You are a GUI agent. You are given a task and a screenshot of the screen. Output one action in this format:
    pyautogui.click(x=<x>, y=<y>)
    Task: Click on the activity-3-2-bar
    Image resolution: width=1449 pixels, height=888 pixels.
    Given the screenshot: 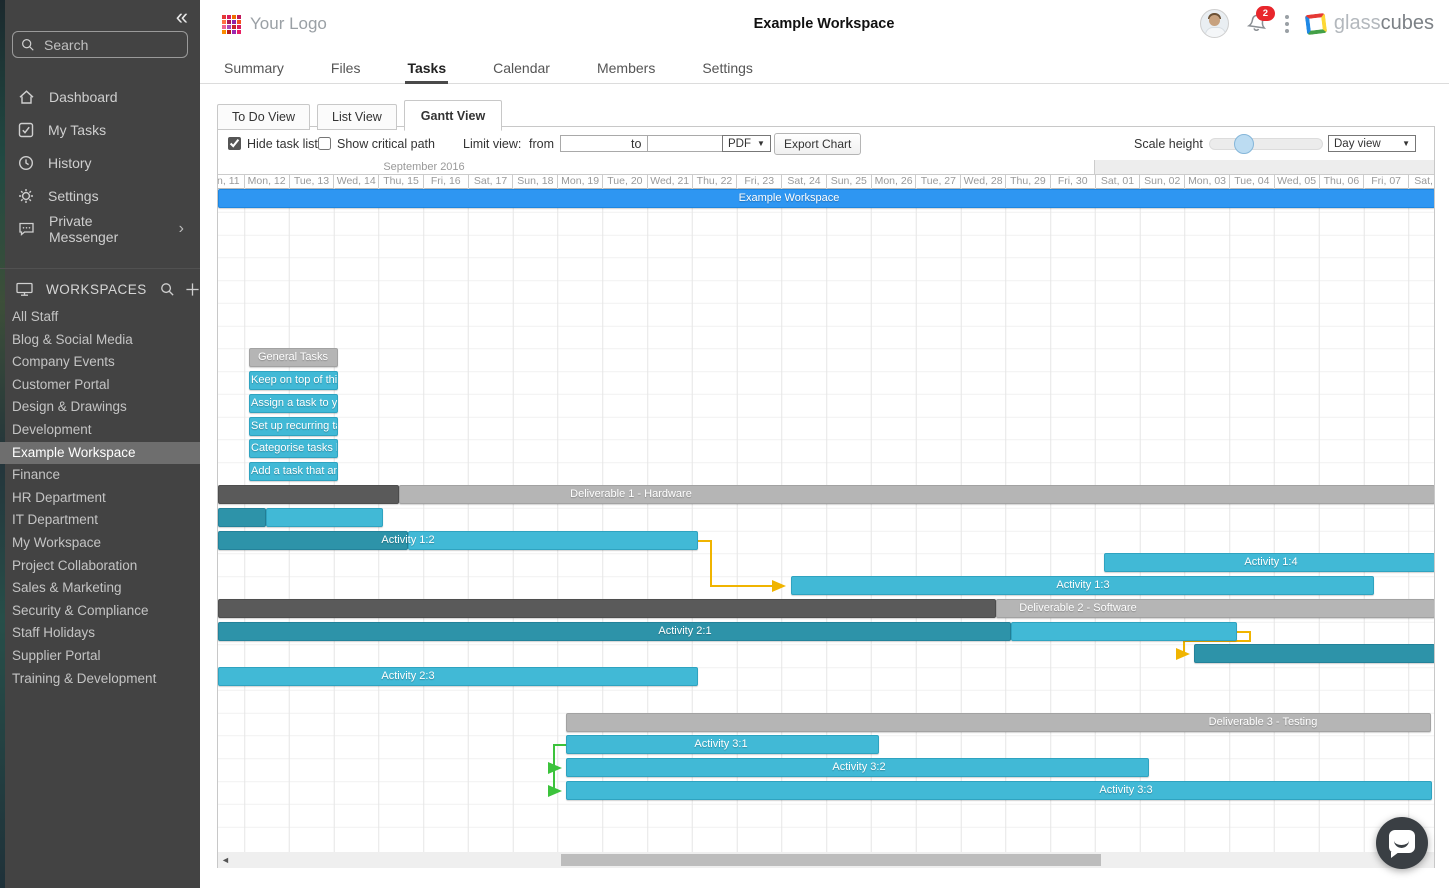 What is the action you would take?
    pyautogui.click(x=857, y=767)
    